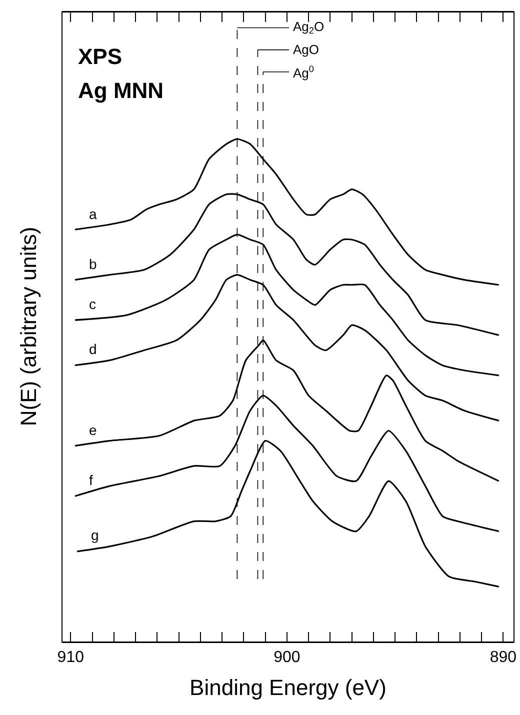 This screenshot has width=520, height=715. What do you see at coordinates (303, 72) in the screenshot?
I see `ref-line-label: Ag$^{0}$` at bounding box center [303, 72].